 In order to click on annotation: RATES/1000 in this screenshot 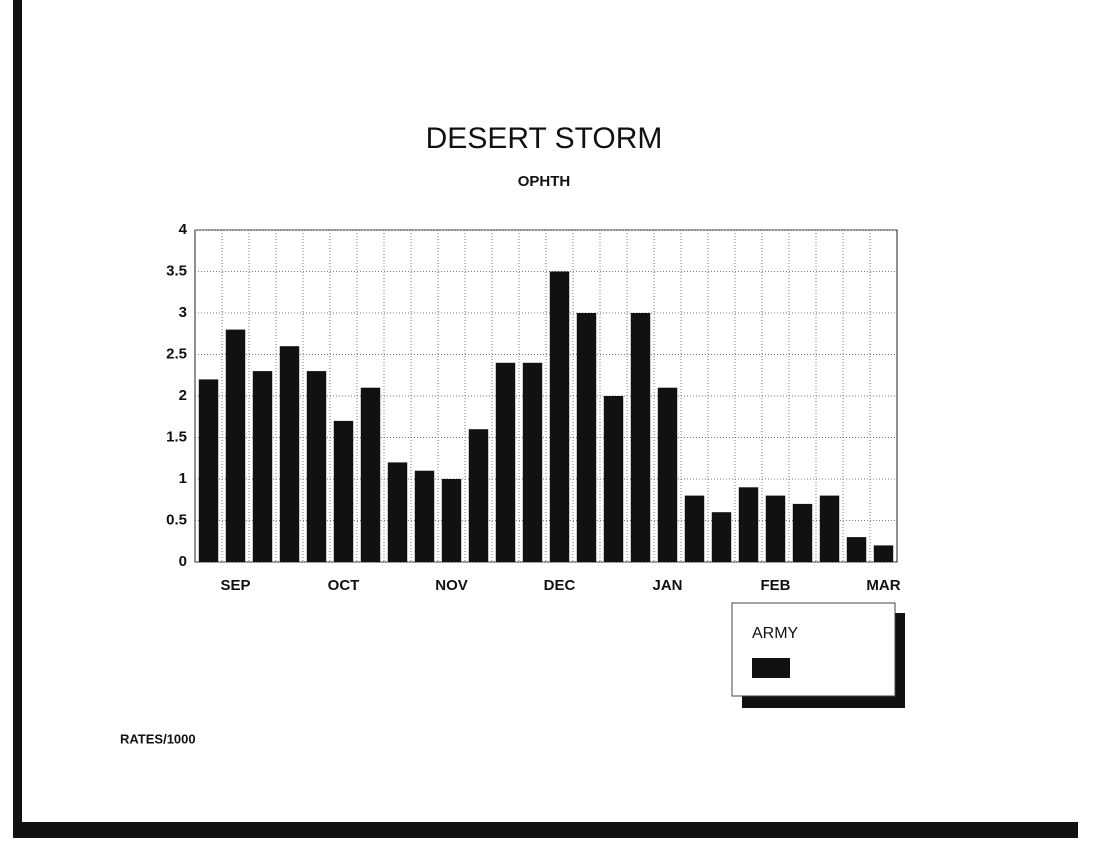, I will do `click(158, 738)`.